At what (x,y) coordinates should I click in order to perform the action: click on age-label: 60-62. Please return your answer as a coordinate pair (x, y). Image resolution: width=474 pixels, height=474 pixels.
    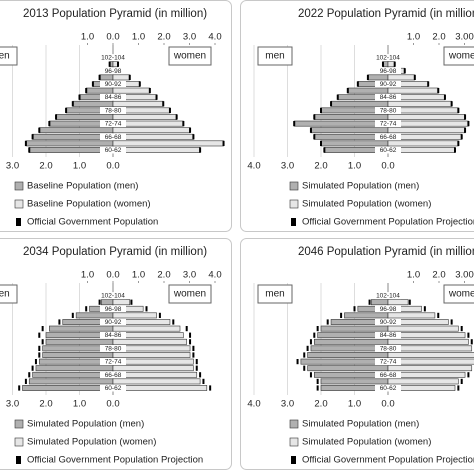
    Looking at the image, I should click on (113, 150).